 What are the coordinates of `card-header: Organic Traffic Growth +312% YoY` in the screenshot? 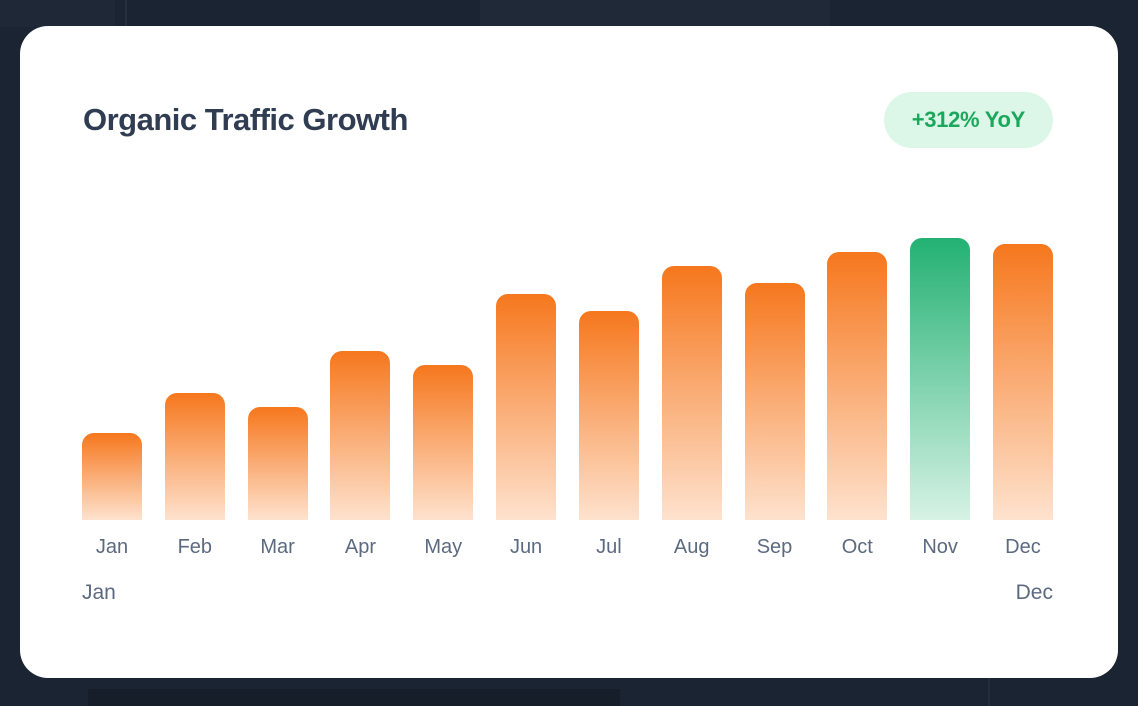 It's located at (568, 120).